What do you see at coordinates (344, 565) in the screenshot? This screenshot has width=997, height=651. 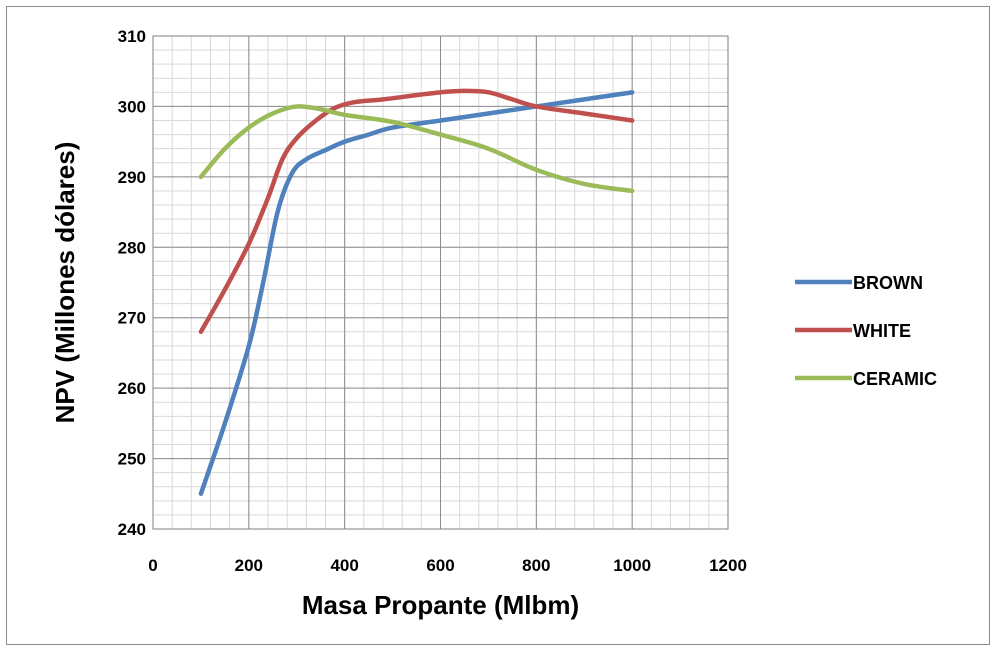 I see `x-tick-label: 400` at bounding box center [344, 565].